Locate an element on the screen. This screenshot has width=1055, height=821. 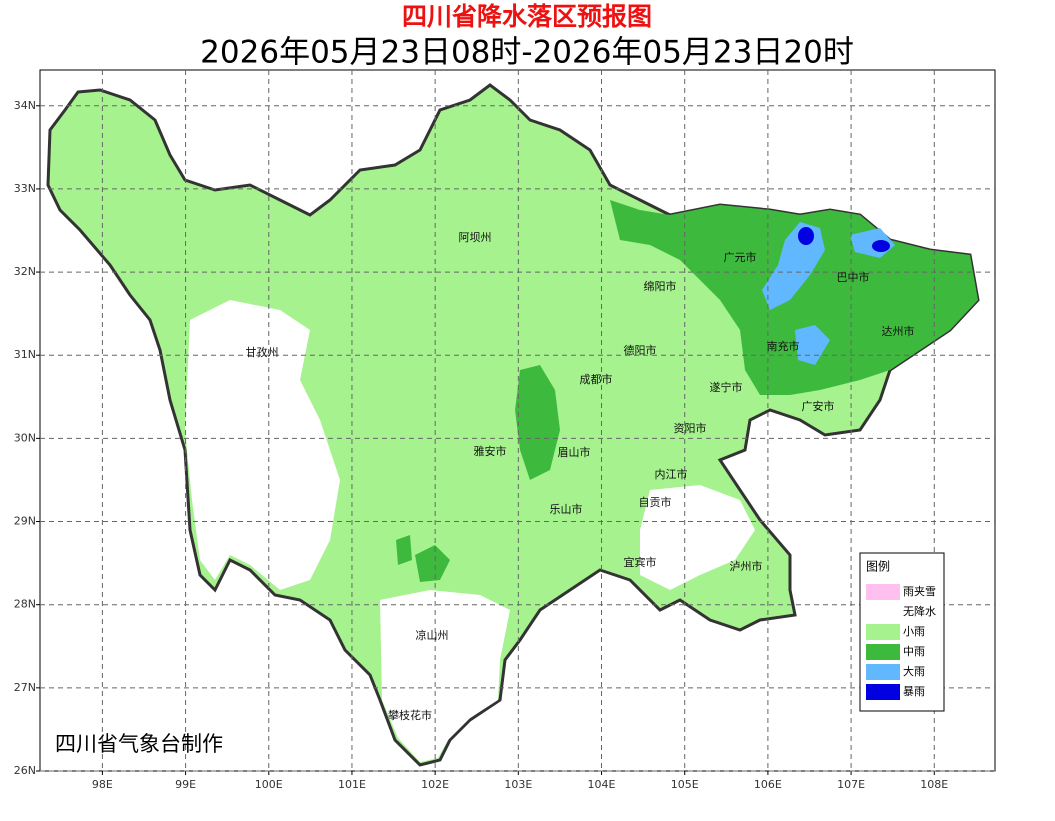
city-label: 成都市 is located at coordinates (596, 379).